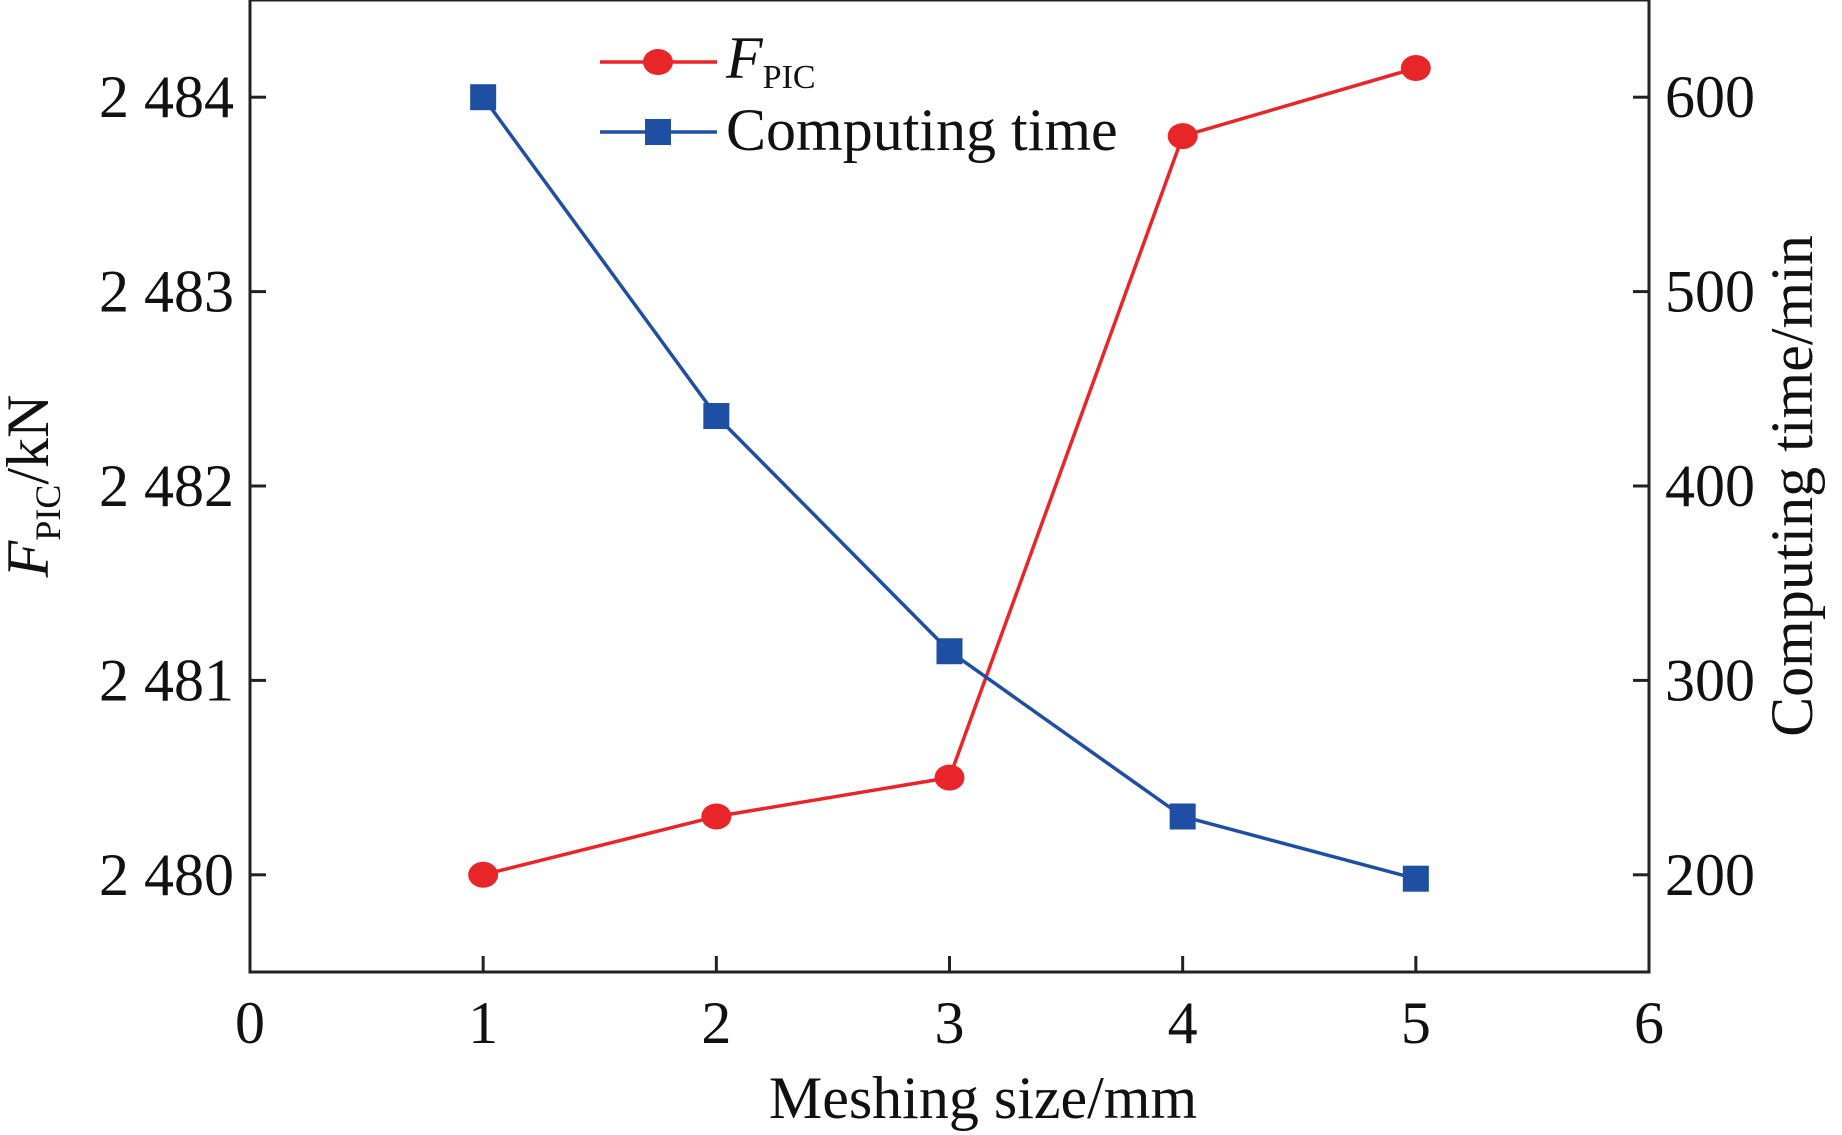  What do you see at coordinates (950, 1023) in the screenshot?
I see `x-tick-label-3: 3` at bounding box center [950, 1023].